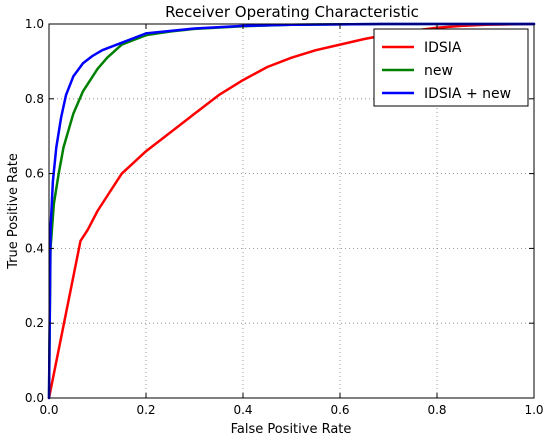 The image size is (550, 440). What do you see at coordinates (533, 410) in the screenshot?
I see `x-tick-label: 1.0` at bounding box center [533, 410].